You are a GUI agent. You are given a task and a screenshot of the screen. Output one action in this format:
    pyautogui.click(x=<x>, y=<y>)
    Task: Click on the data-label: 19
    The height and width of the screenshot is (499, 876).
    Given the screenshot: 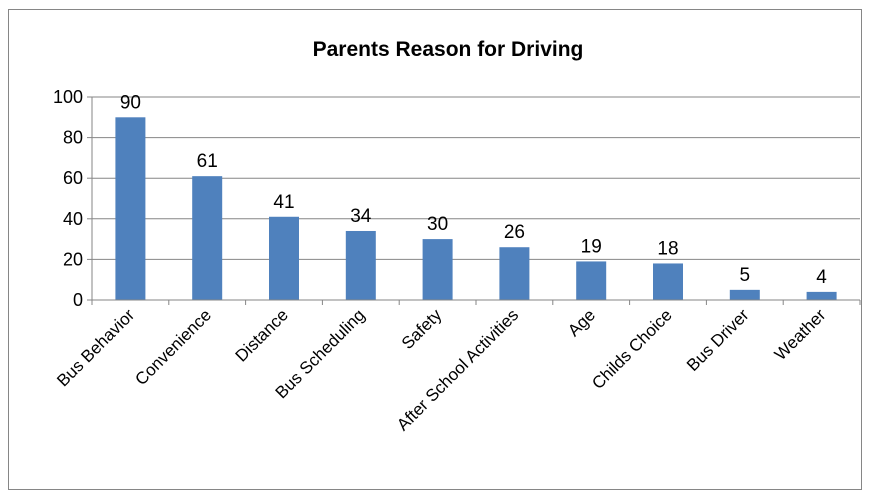 What is the action you would take?
    pyautogui.click(x=591, y=246)
    